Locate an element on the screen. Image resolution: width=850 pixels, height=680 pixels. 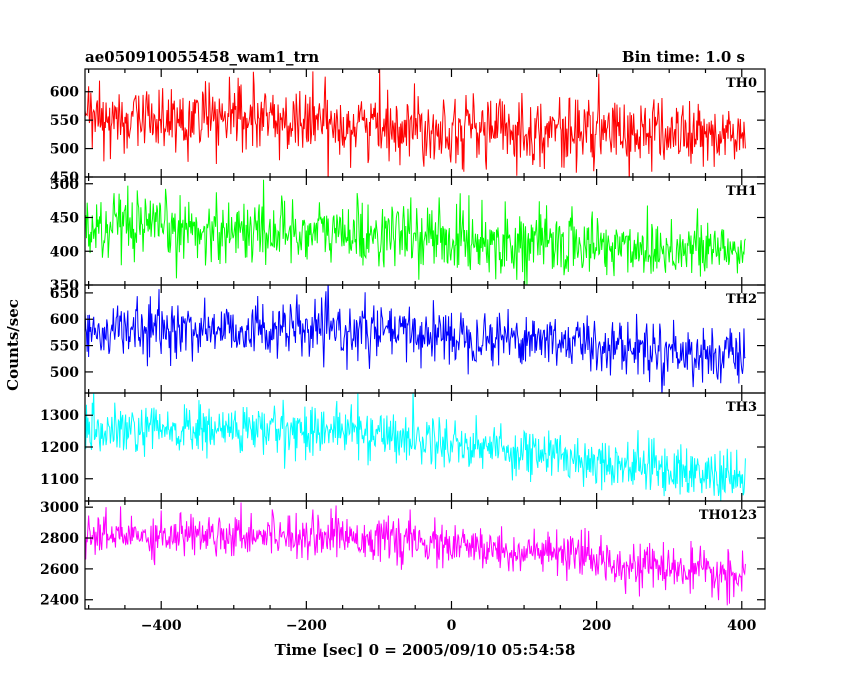
bin-time-label: Bin time: 1.0 s is located at coordinates (683, 57).